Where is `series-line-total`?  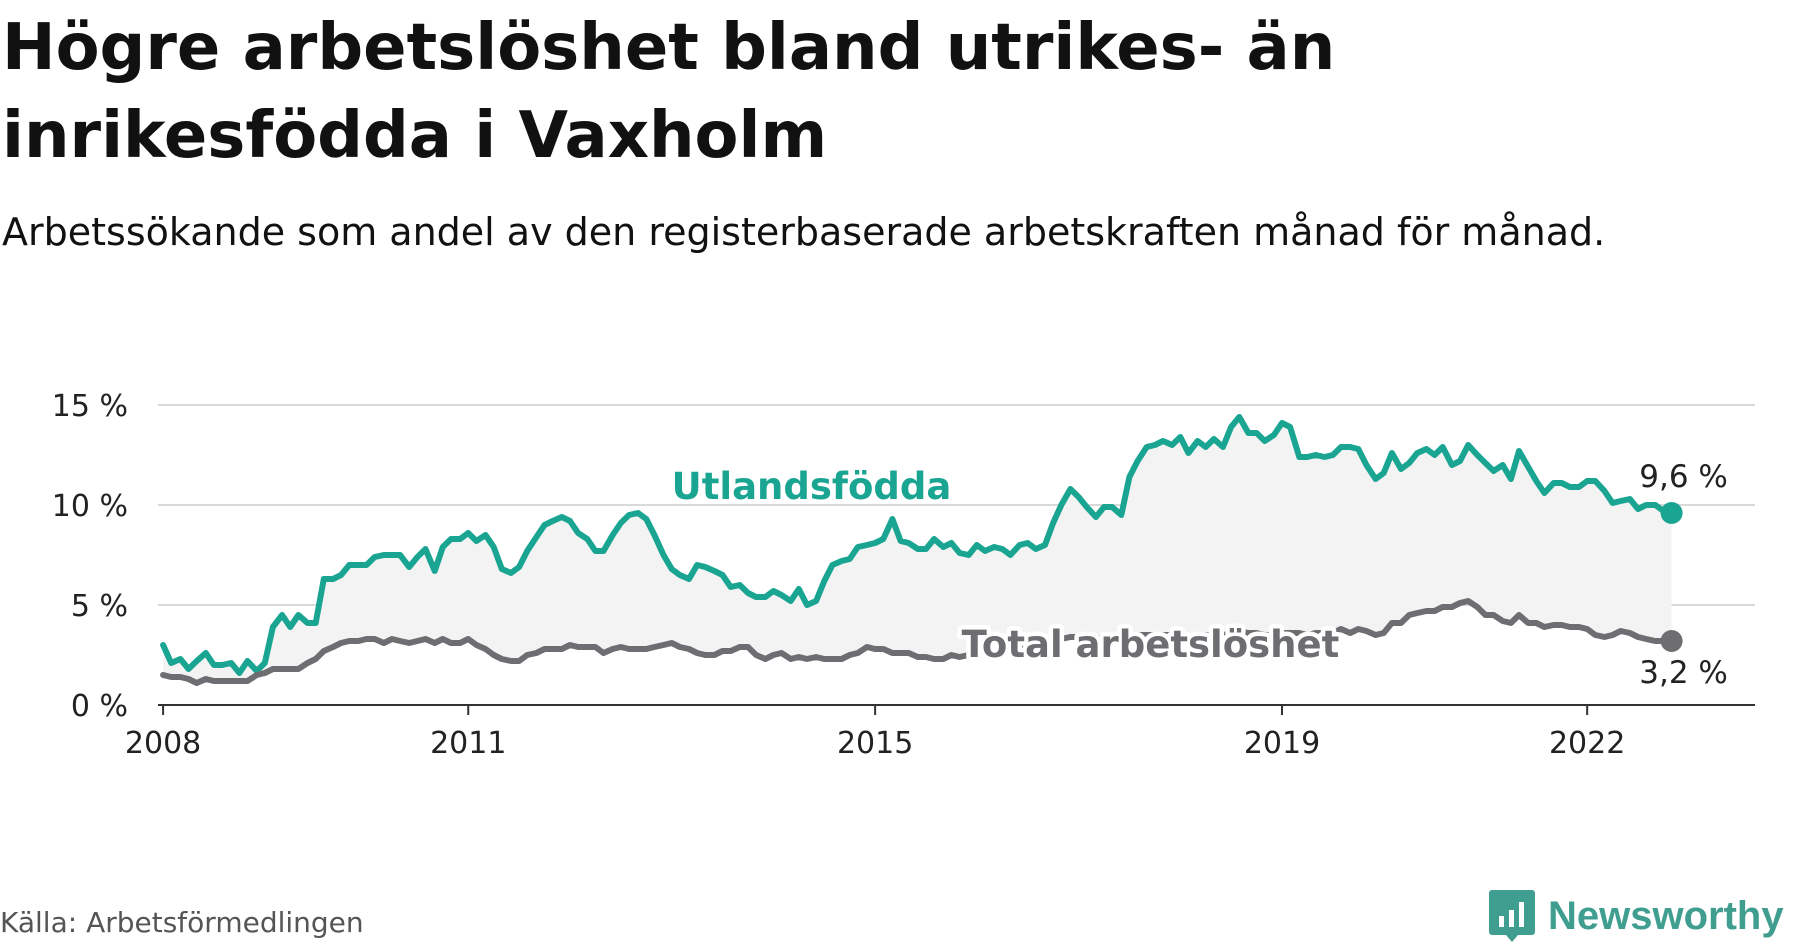 series-line-total is located at coordinates (917, 642).